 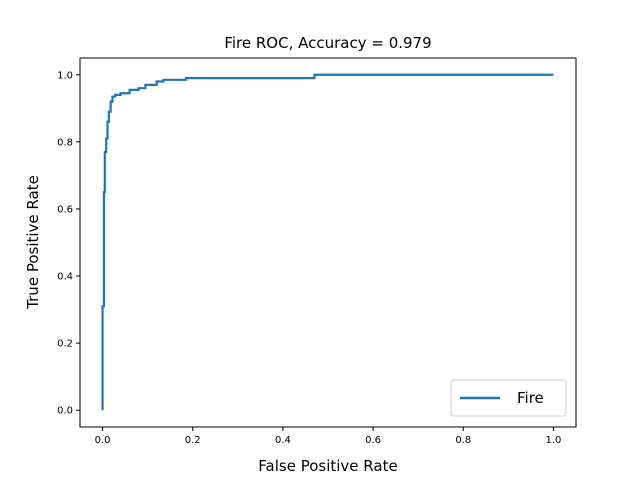 What do you see at coordinates (65, 142) in the screenshot?
I see `y-tick-label: 0.8` at bounding box center [65, 142].